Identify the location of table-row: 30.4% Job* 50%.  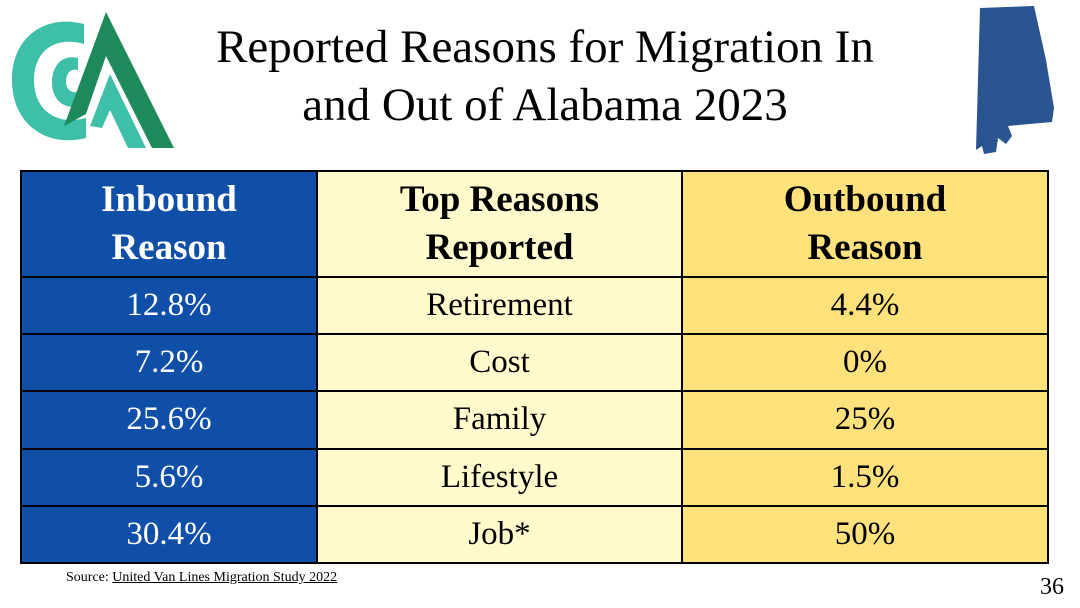
(534, 534).